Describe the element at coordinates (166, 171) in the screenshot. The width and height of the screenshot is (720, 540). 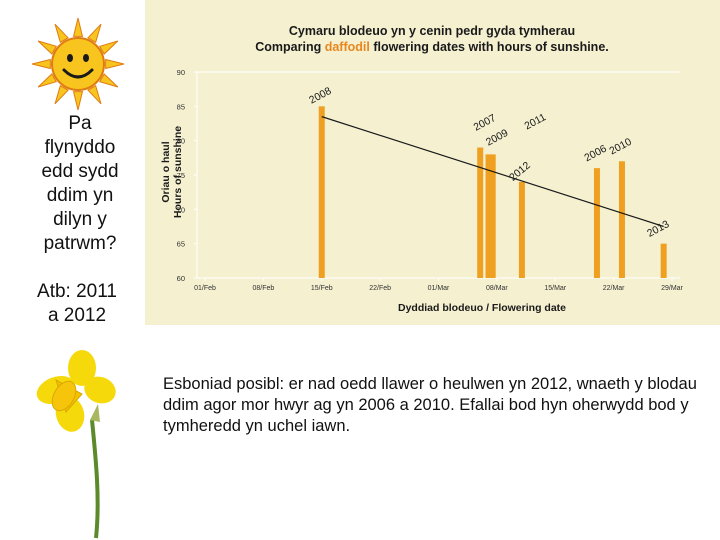
I see `y-axis-label-cy: Oriau o haul` at that location.